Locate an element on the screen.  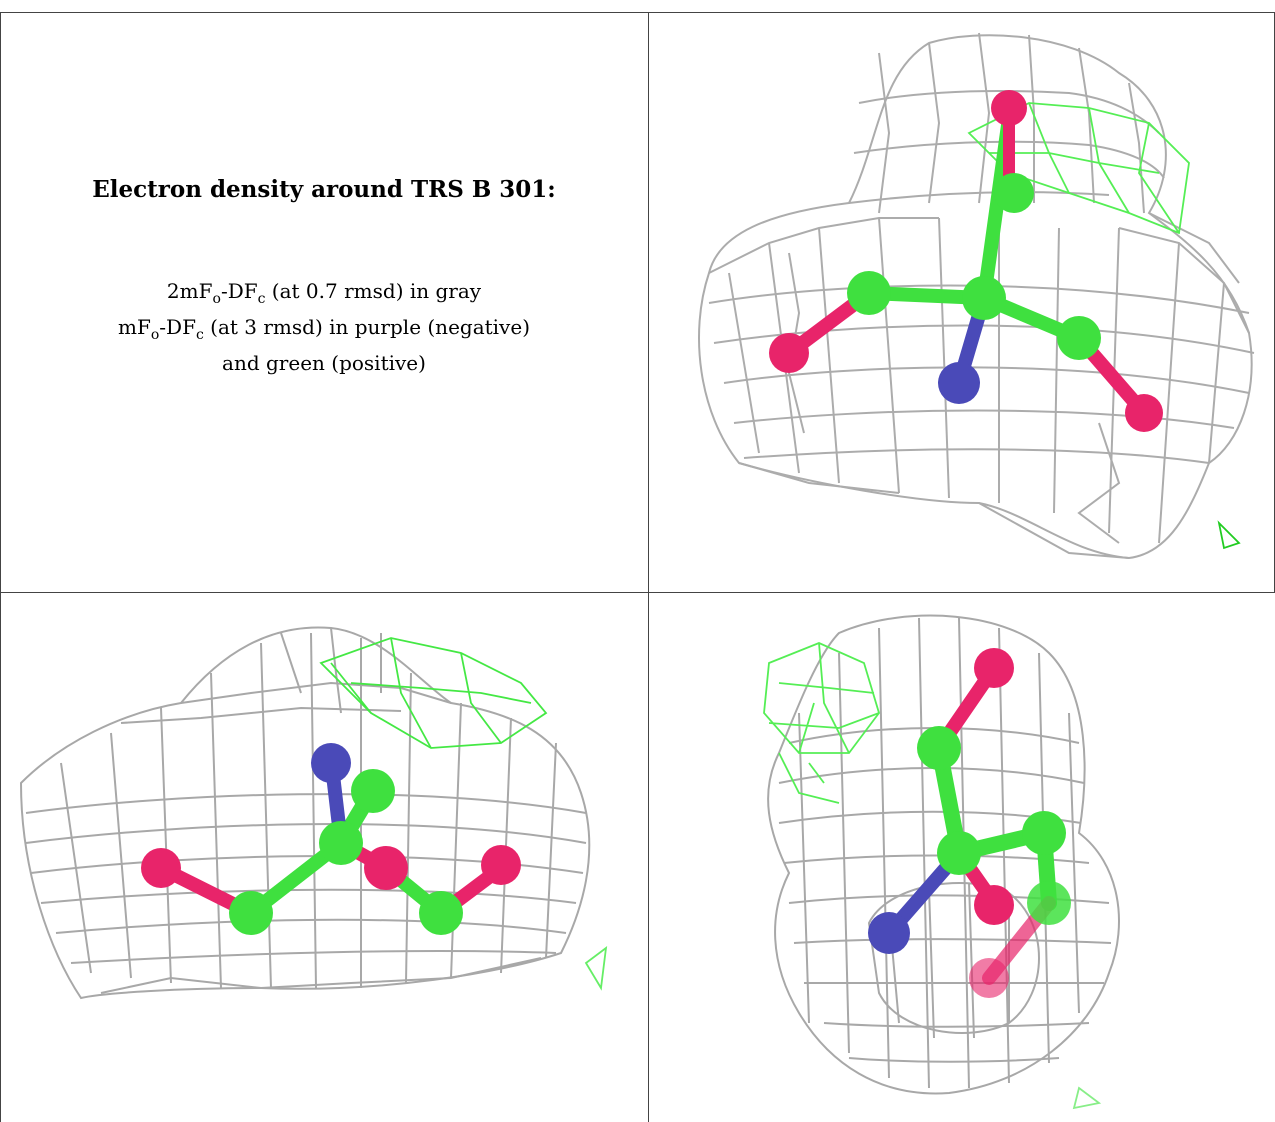
caption-line-2mfo: 2mFo-DFc (at 0.7 rmsd) in gray is located at coordinates (324, 292).